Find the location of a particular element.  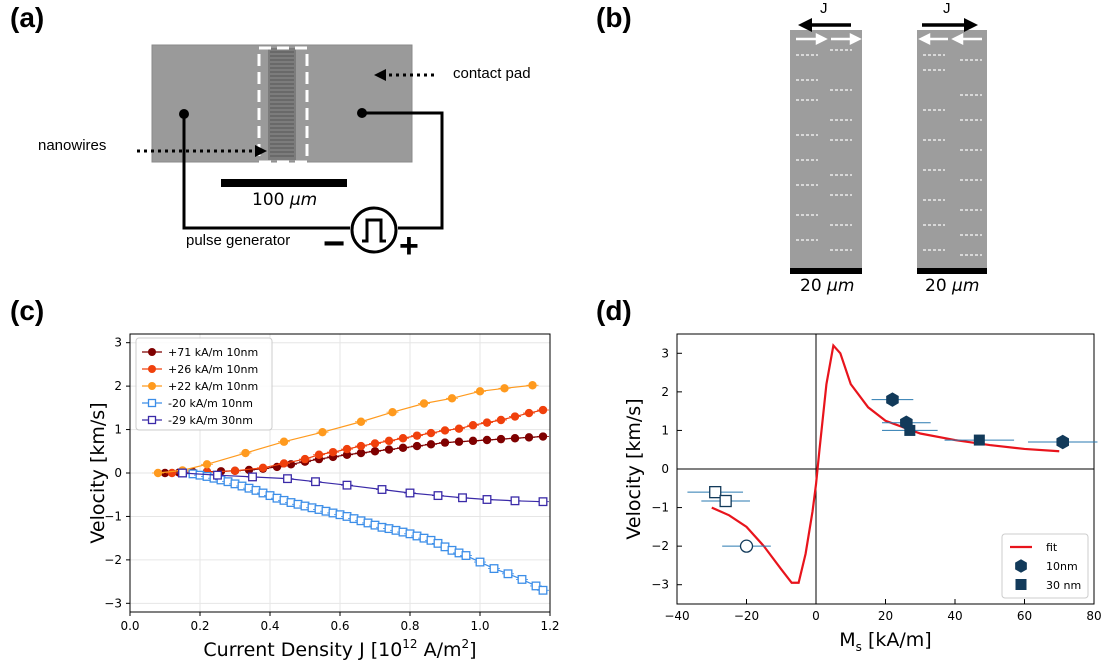

current-label-right: J is located at coordinates (947, 8).